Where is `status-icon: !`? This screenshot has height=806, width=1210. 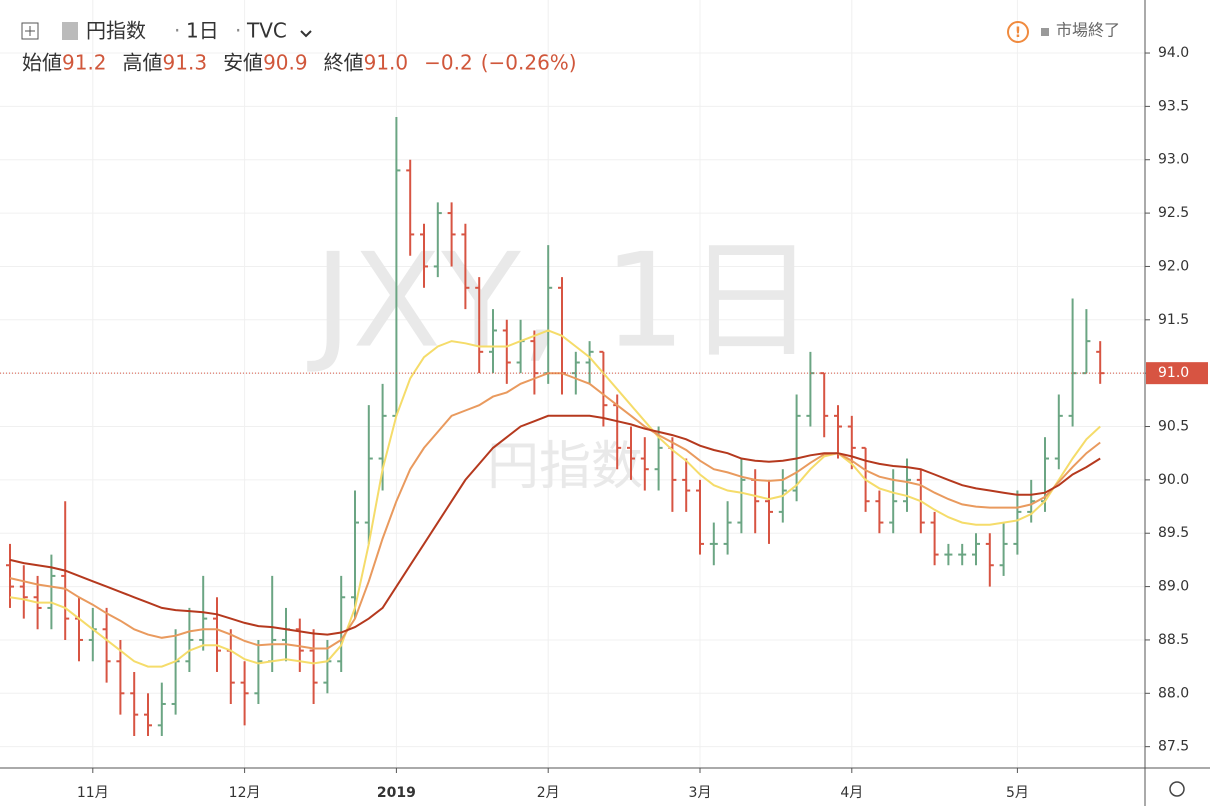
status-icon: ! is located at coordinates (1018, 33).